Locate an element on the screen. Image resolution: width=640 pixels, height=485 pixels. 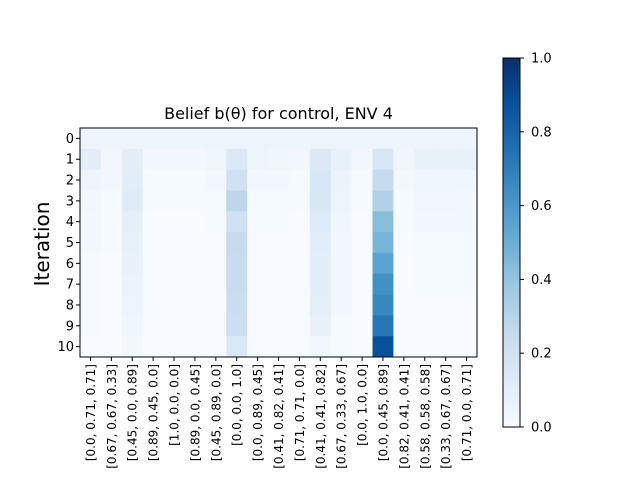
colorbar-tick-label: 0.0 is located at coordinates (541, 428).